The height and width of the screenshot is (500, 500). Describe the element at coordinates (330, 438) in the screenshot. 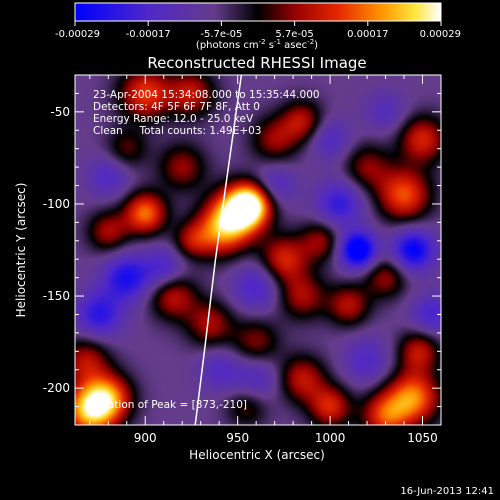

I see `x-tick-label: 1000` at that location.